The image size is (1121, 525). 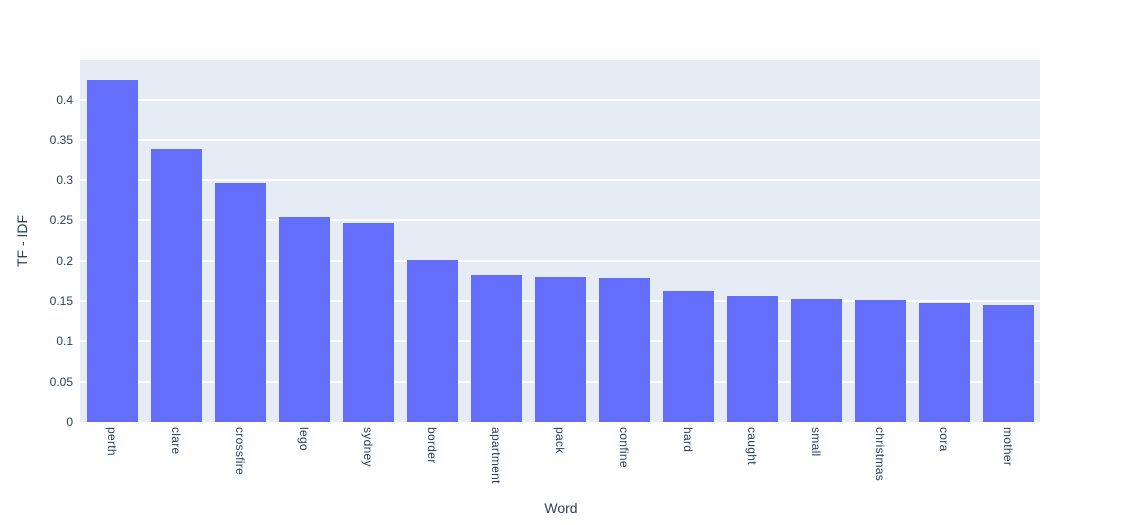 I want to click on y-tick-label: 0.1, so click(x=64, y=341).